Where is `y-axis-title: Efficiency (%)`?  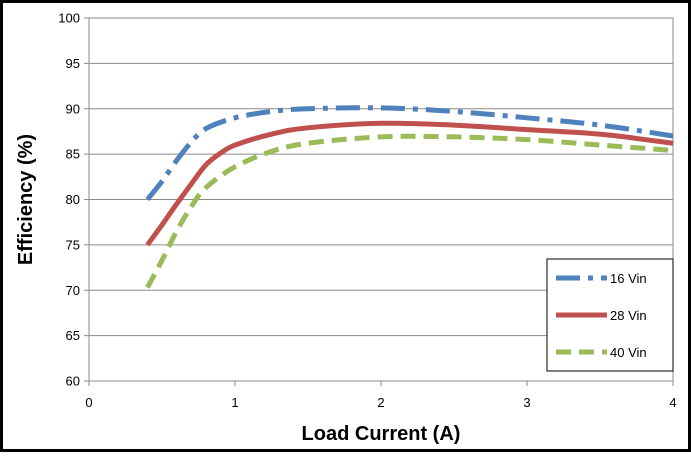
y-axis-title: Efficiency (%) is located at coordinates (26, 199).